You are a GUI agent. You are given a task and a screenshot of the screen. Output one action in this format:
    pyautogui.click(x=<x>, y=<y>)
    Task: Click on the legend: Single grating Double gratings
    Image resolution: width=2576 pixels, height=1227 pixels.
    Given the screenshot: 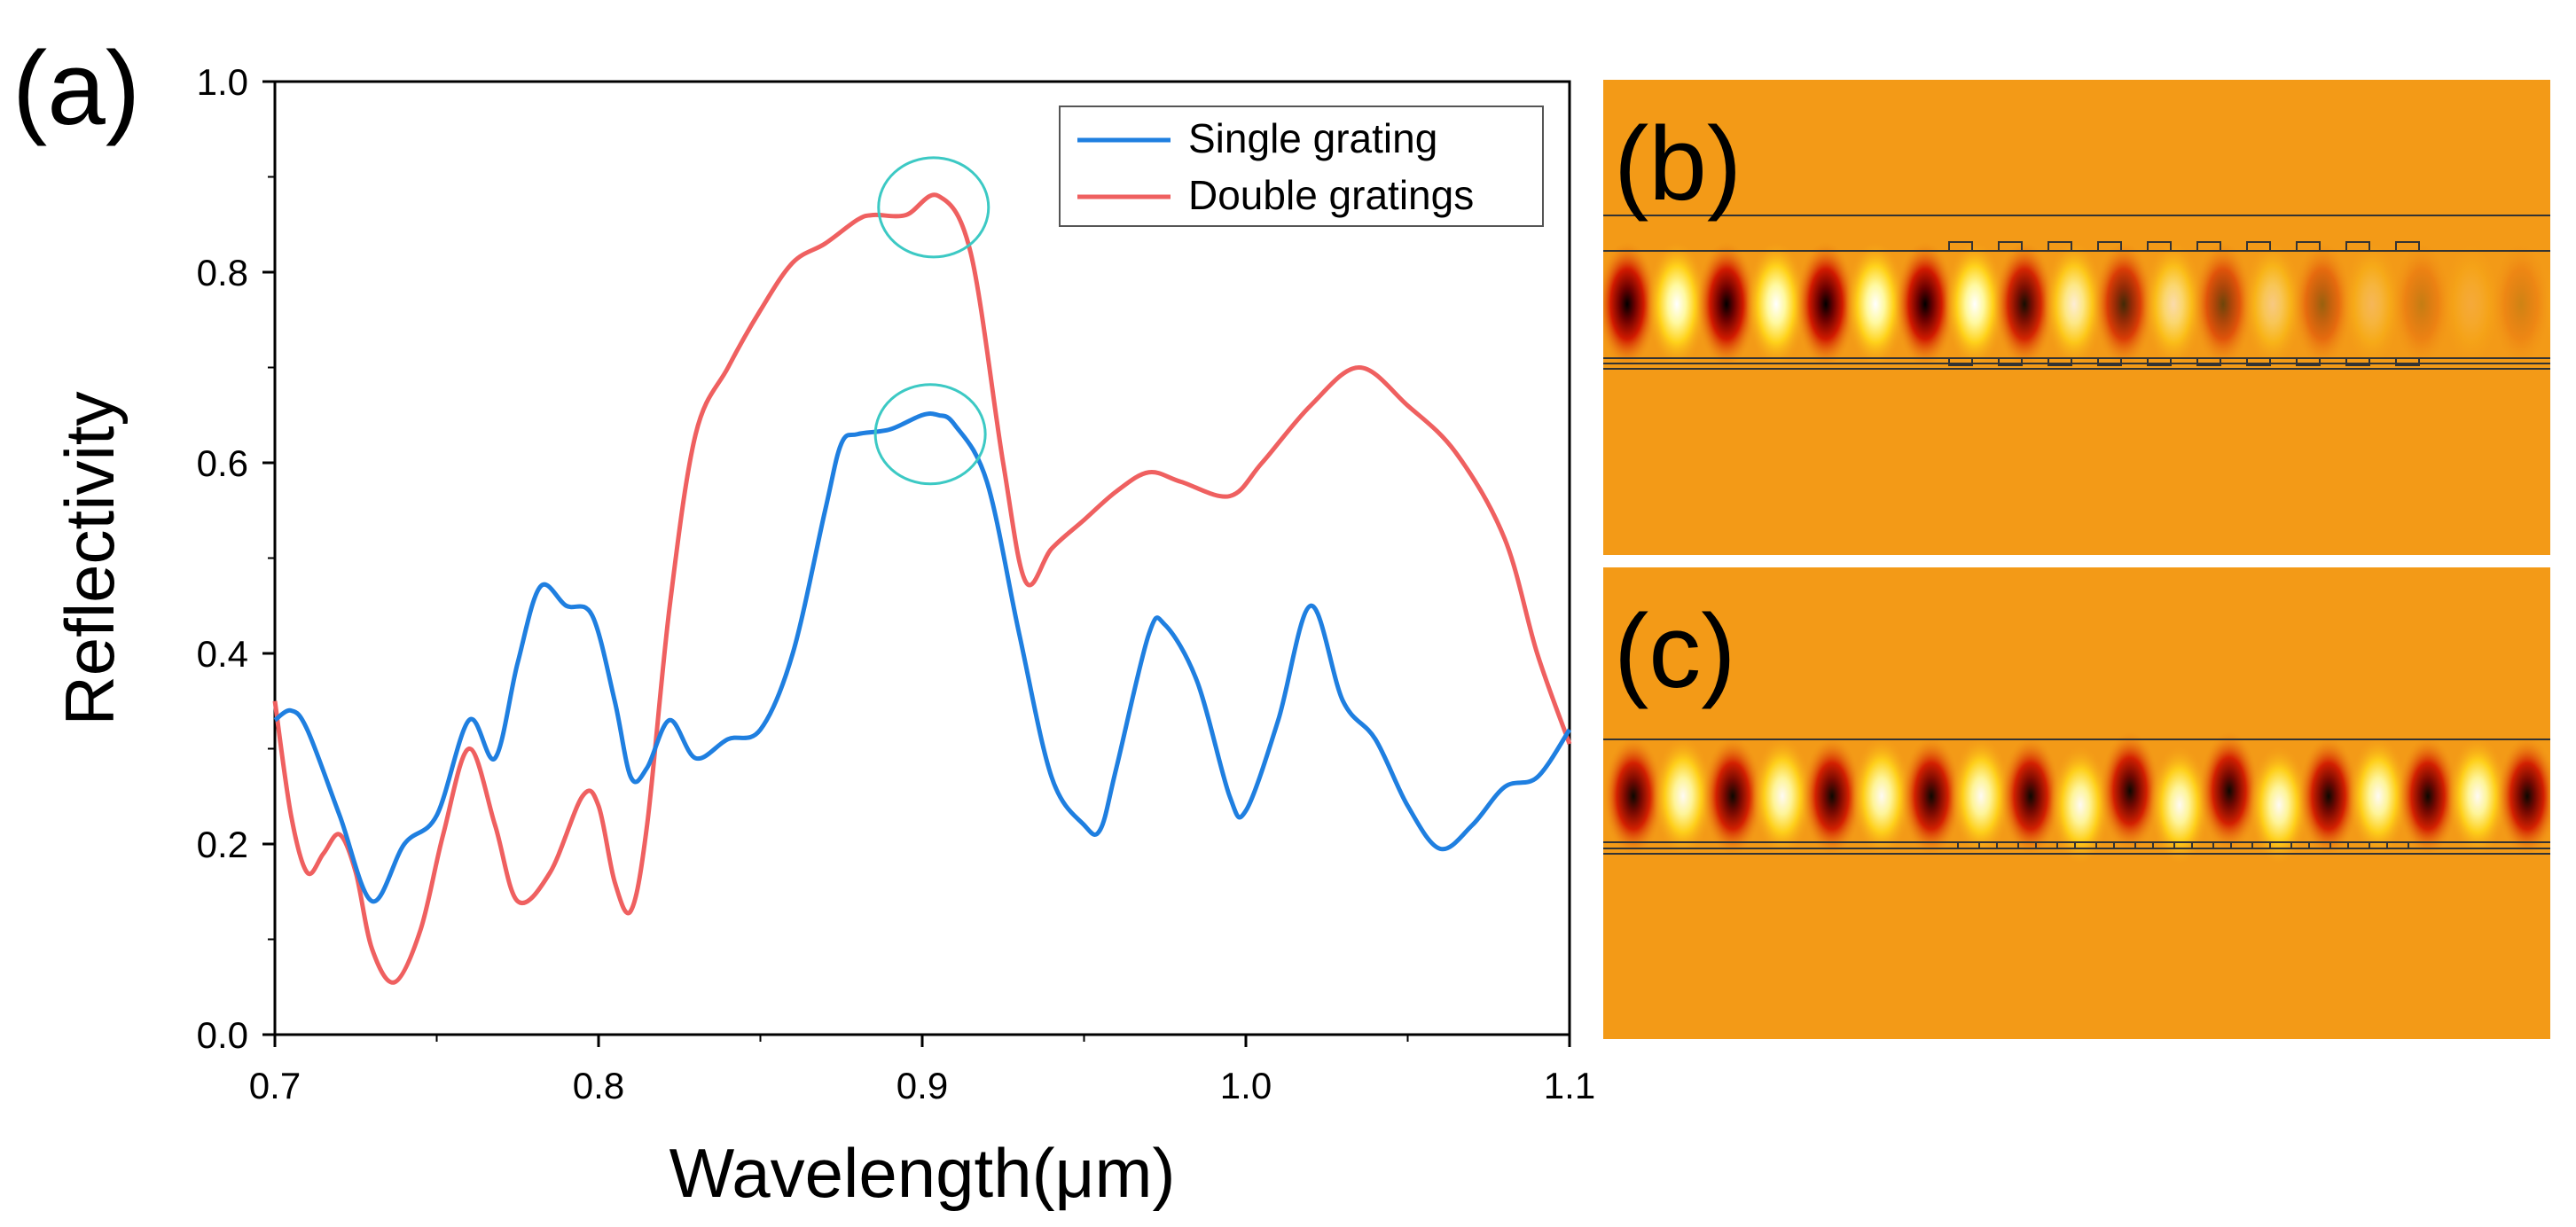 What is the action you would take?
    pyautogui.click(x=1301, y=167)
    